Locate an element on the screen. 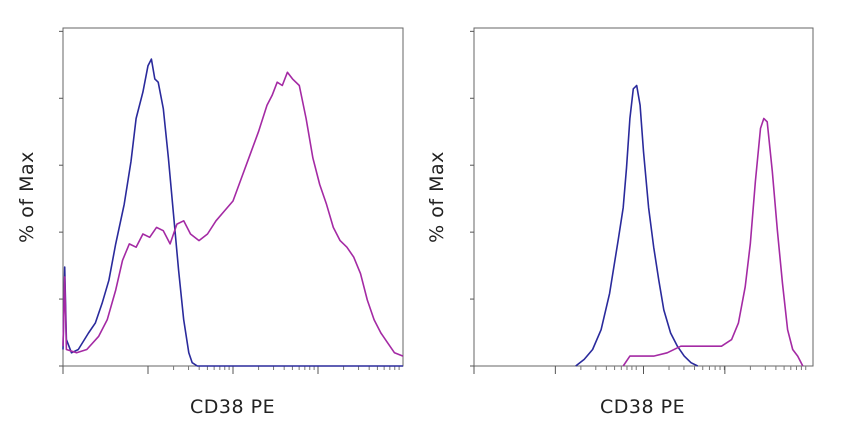 The image size is (850, 437). y-axis-label-left: % of Max is located at coordinates (27, 197).